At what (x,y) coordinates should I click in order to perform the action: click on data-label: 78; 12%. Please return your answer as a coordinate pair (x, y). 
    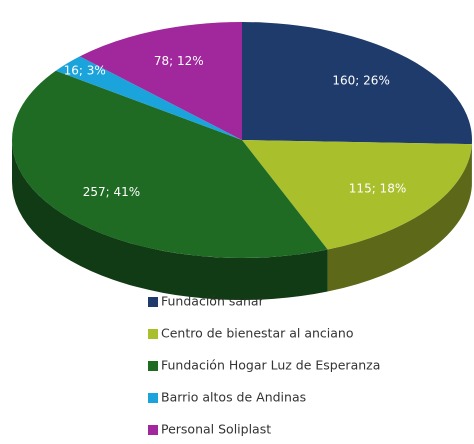
    Looking at the image, I should click on (179, 61).